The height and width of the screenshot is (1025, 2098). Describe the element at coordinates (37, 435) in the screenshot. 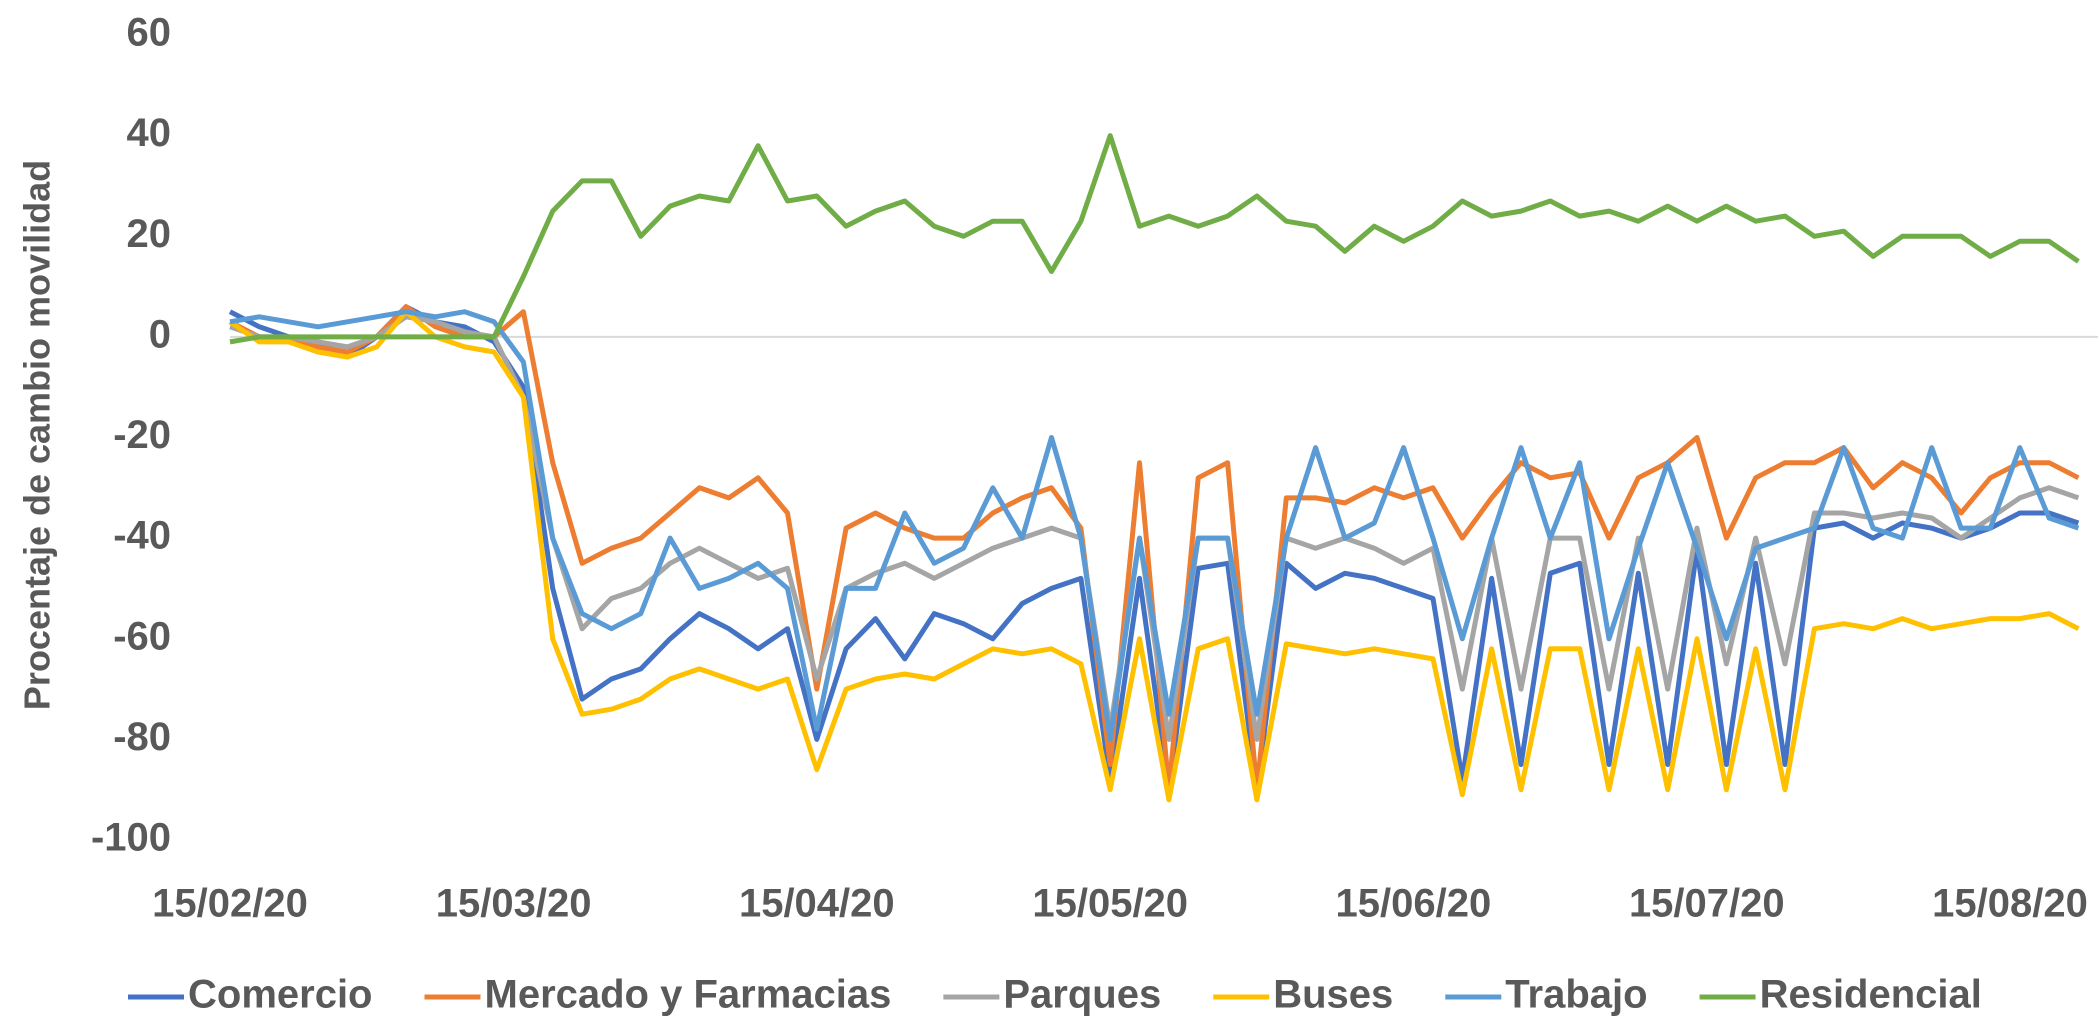

I see `y-axis-title: Procentaje de cambio movilidad` at that location.